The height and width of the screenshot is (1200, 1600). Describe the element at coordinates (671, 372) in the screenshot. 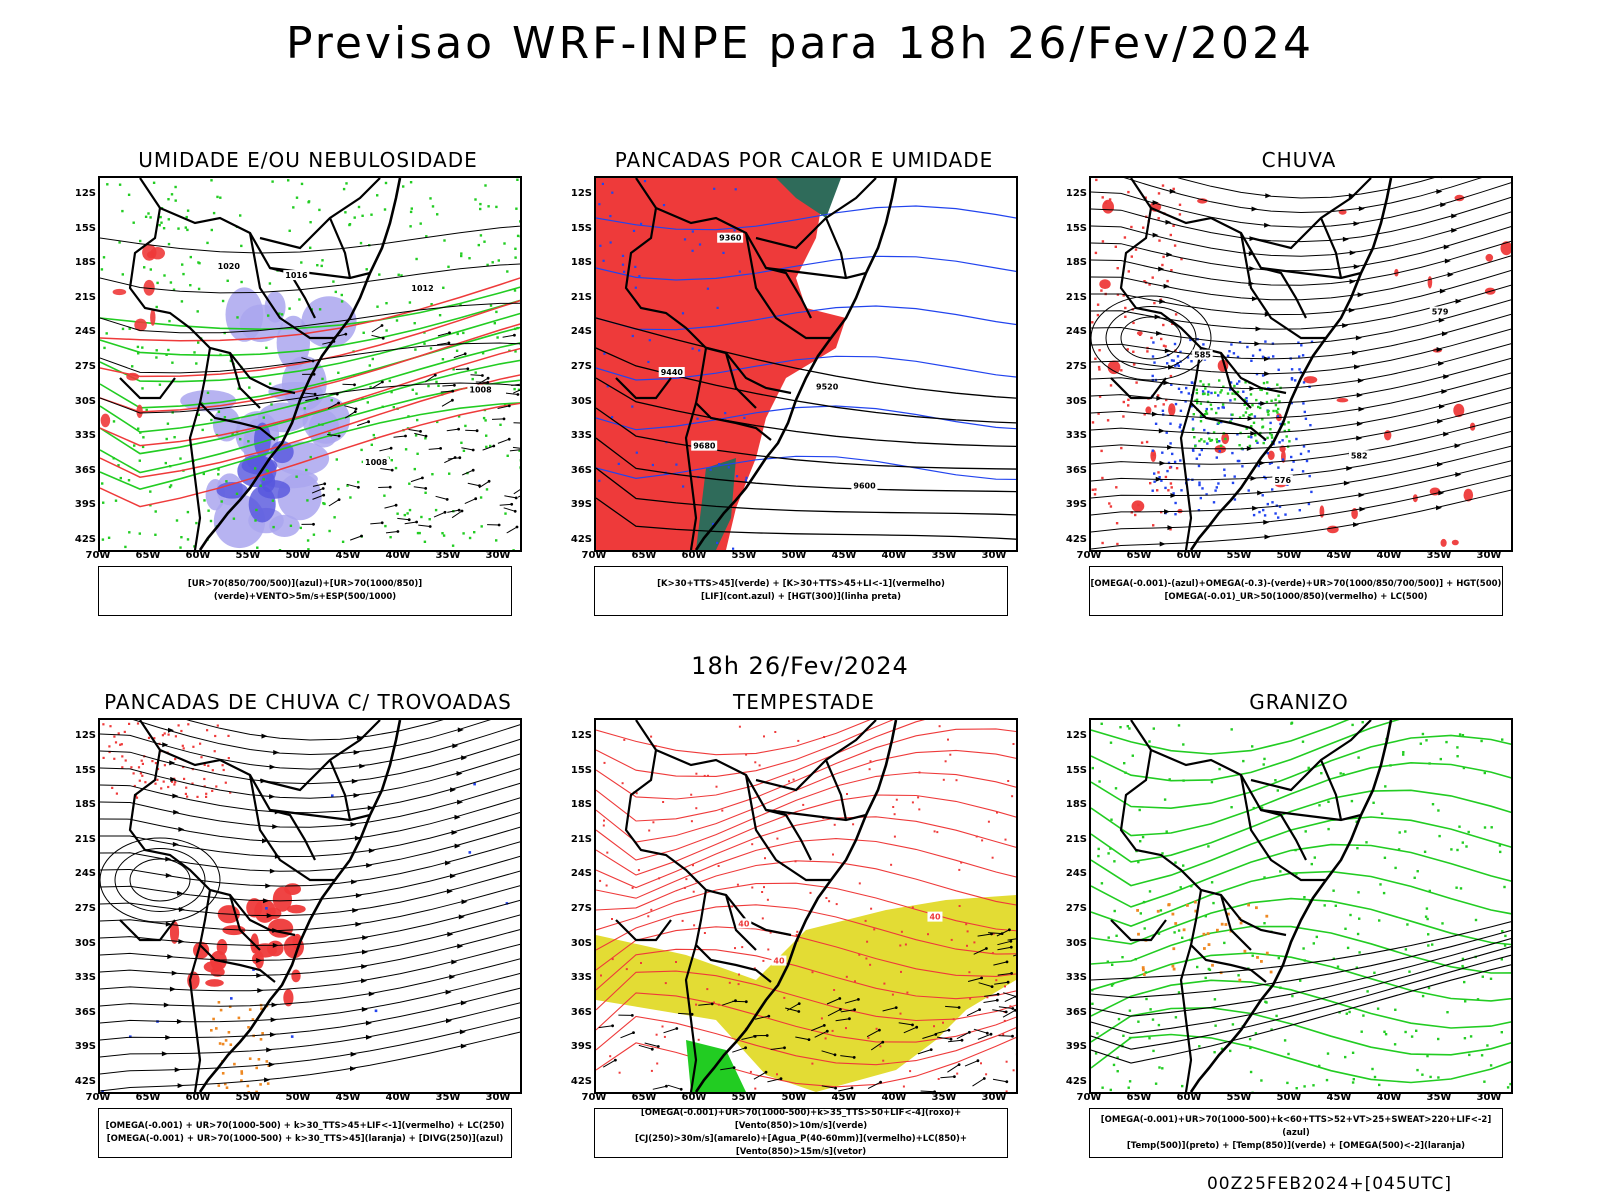

I see `contour-label-bg` at that location.